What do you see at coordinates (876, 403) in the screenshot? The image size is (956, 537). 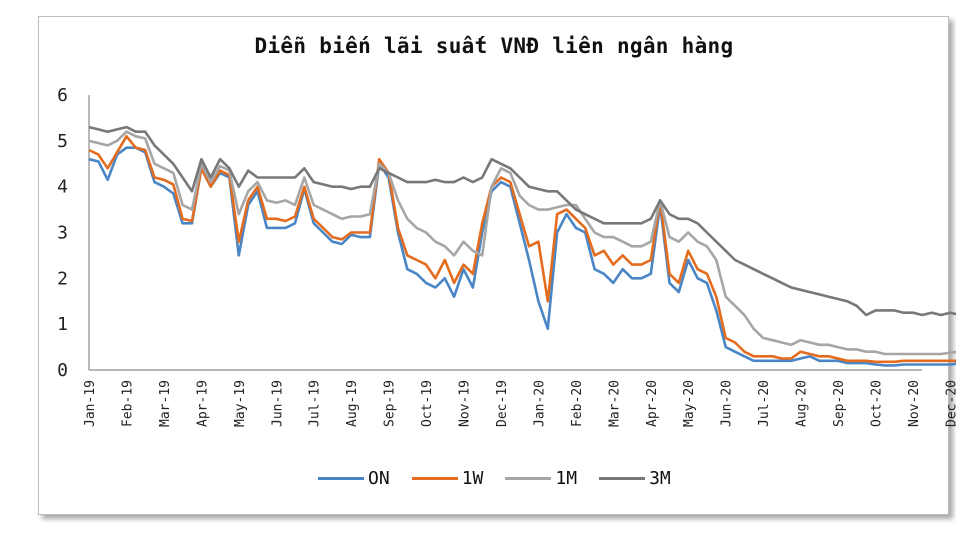 I see `x-tick-label: Oct-20` at bounding box center [876, 403].